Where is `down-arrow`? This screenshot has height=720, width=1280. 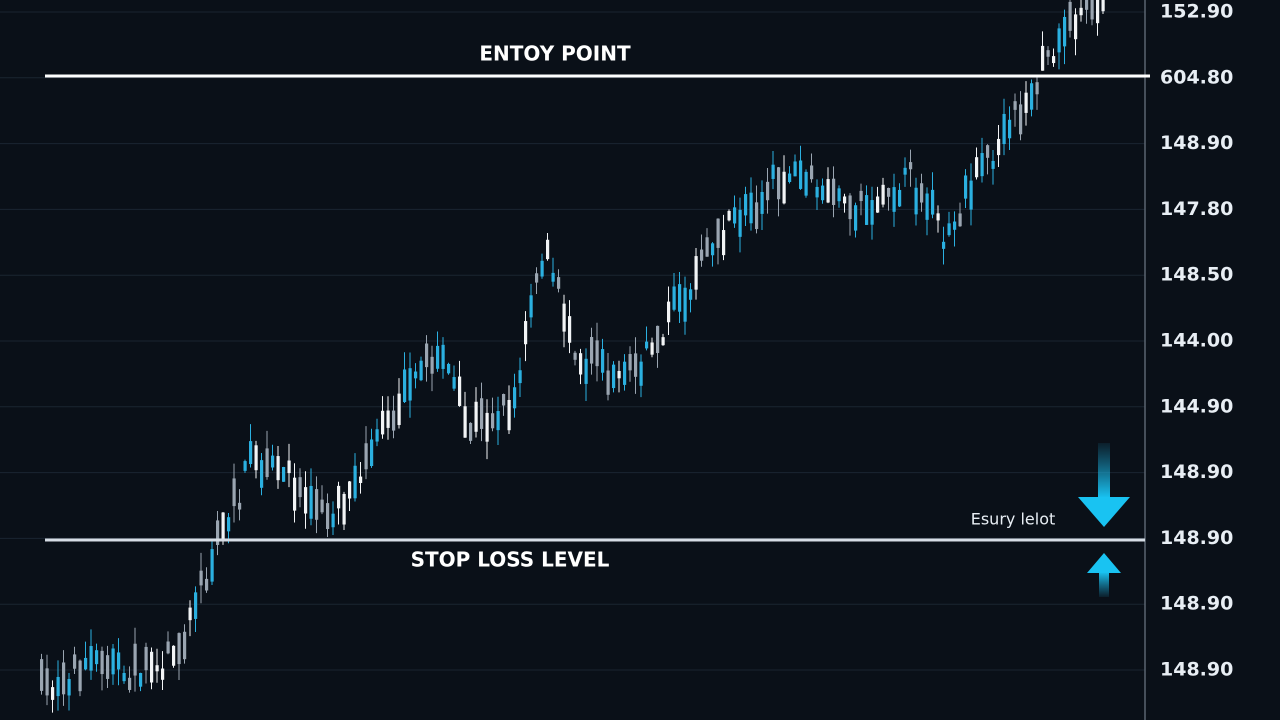
down-arrow is located at coordinates (1104, 485).